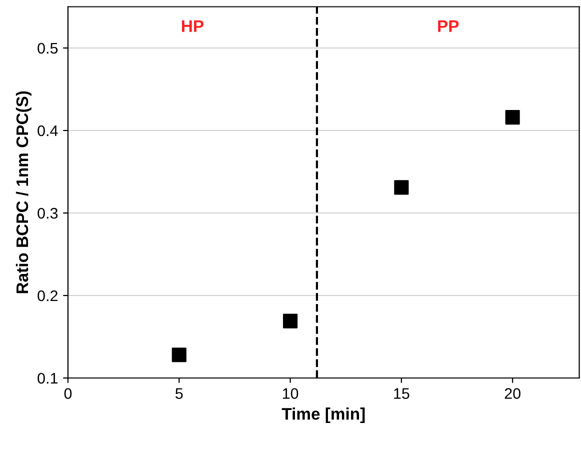 The image size is (581, 450). Describe the element at coordinates (48, 213) in the screenshot. I see `y-tick-label: 0.3` at that location.